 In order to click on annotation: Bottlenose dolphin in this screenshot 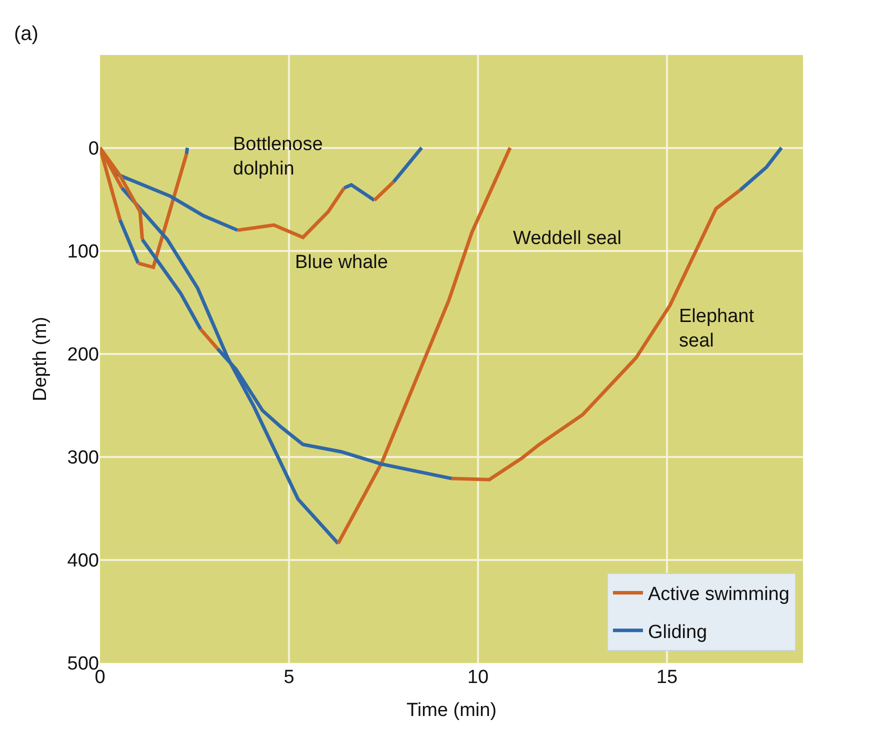, I will do `click(278, 157)`.